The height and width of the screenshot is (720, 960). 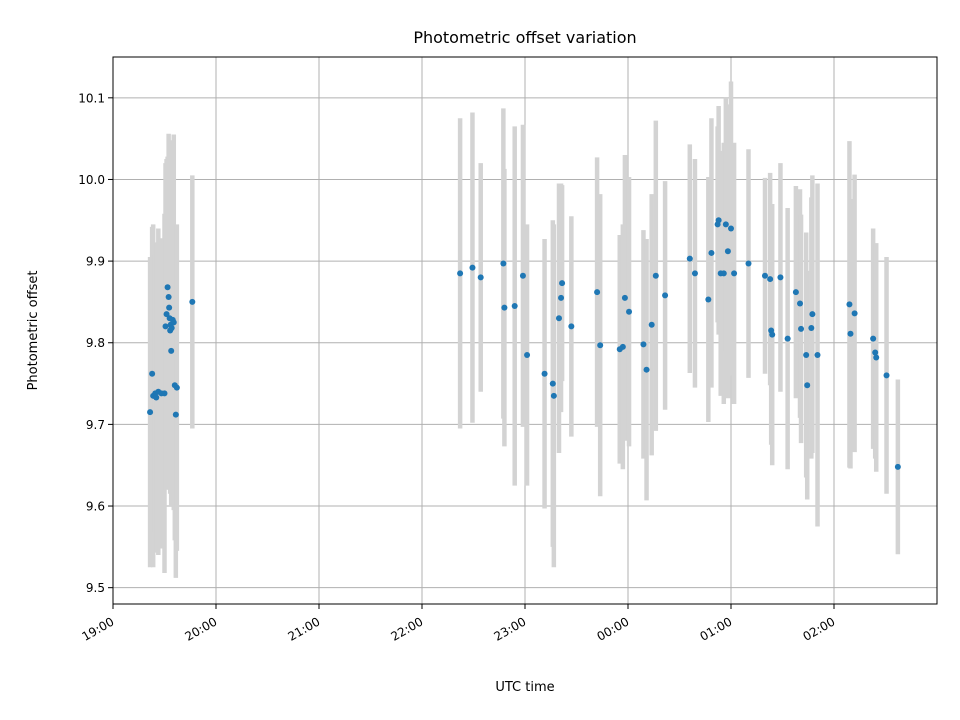 I want to click on y-tick-label: 9.6, so click(x=95, y=507).